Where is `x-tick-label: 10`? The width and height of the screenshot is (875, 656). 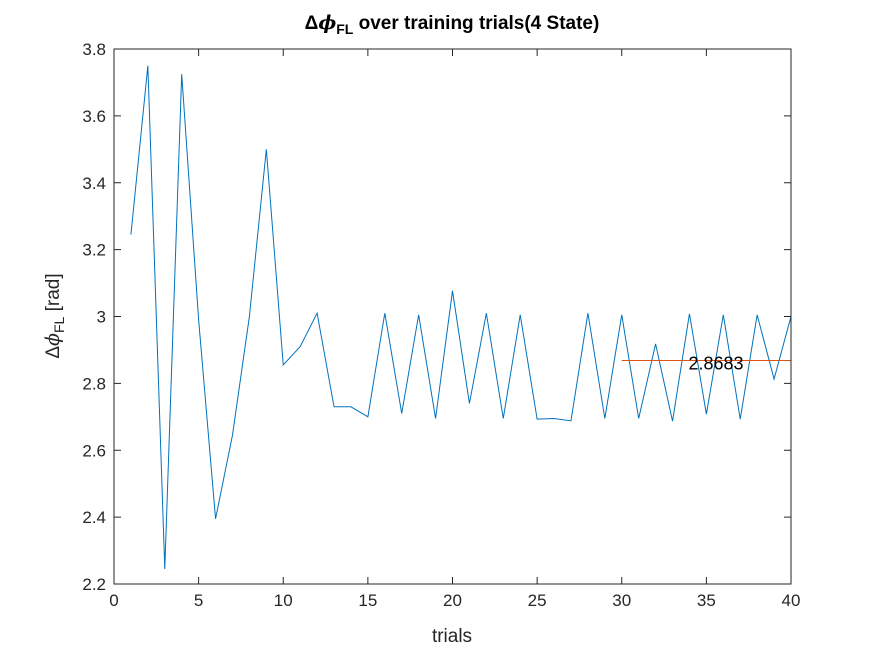 x-tick-label: 10 is located at coordinates (283, 600).